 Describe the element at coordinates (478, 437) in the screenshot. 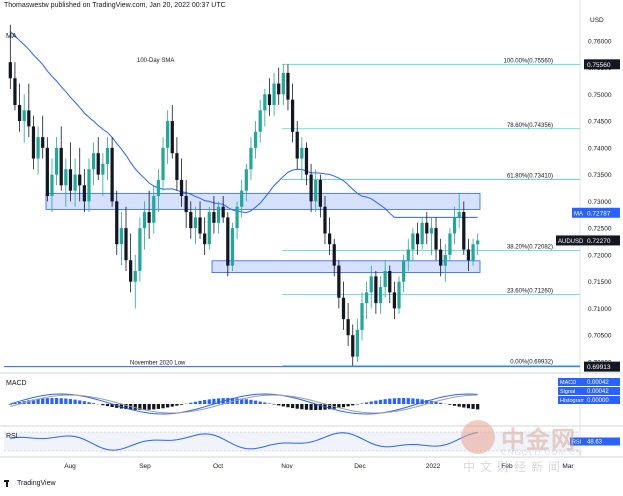

I see `watermark-logo-icon` at that location.